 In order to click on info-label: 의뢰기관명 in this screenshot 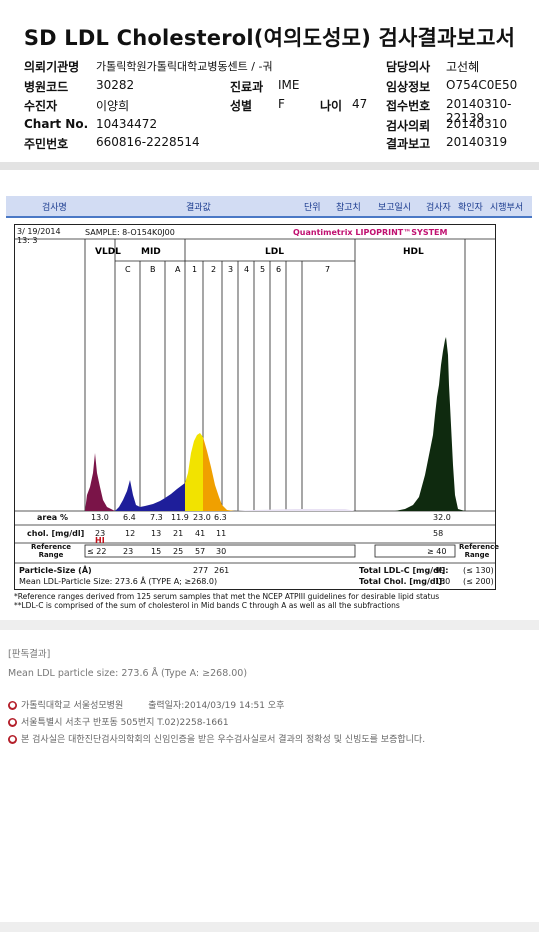, I will do `click(52, 67)`.